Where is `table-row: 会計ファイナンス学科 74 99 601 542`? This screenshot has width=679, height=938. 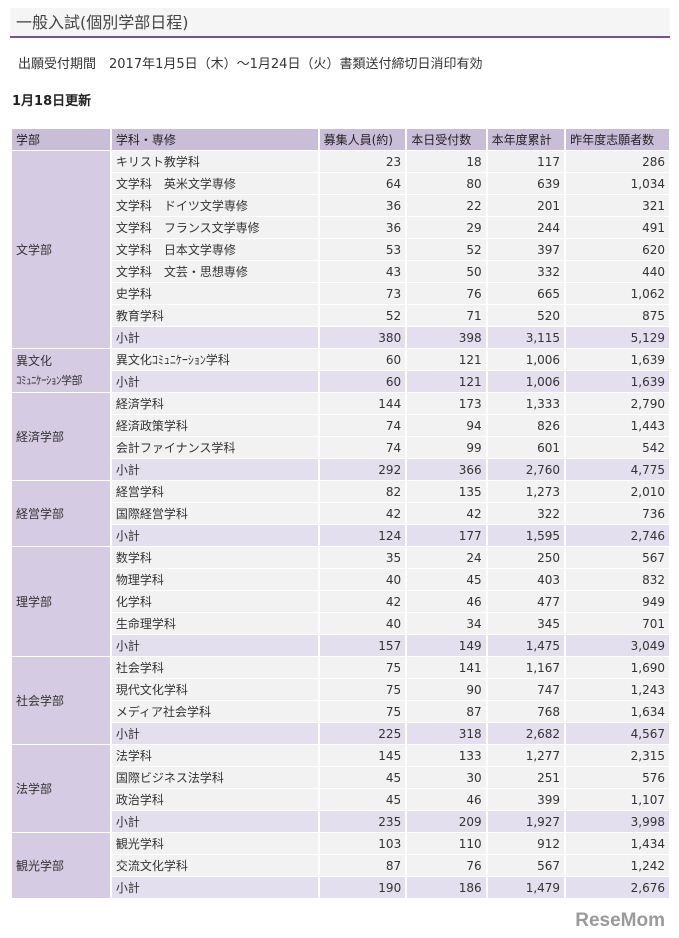 table-row: 会計ファイナンス学科 74 99 601 542 is located at coordinates (340, 447).